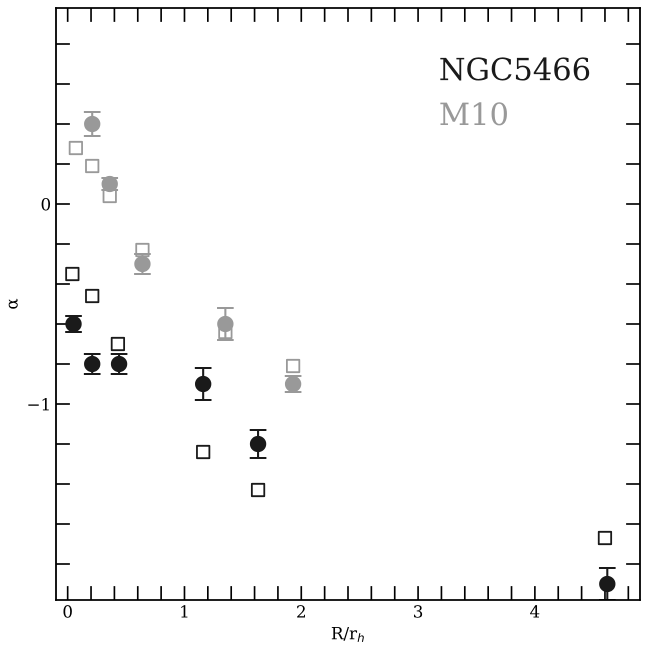  I want to click on x-axis-title: R/r$_{h}$, so click(348, 634).